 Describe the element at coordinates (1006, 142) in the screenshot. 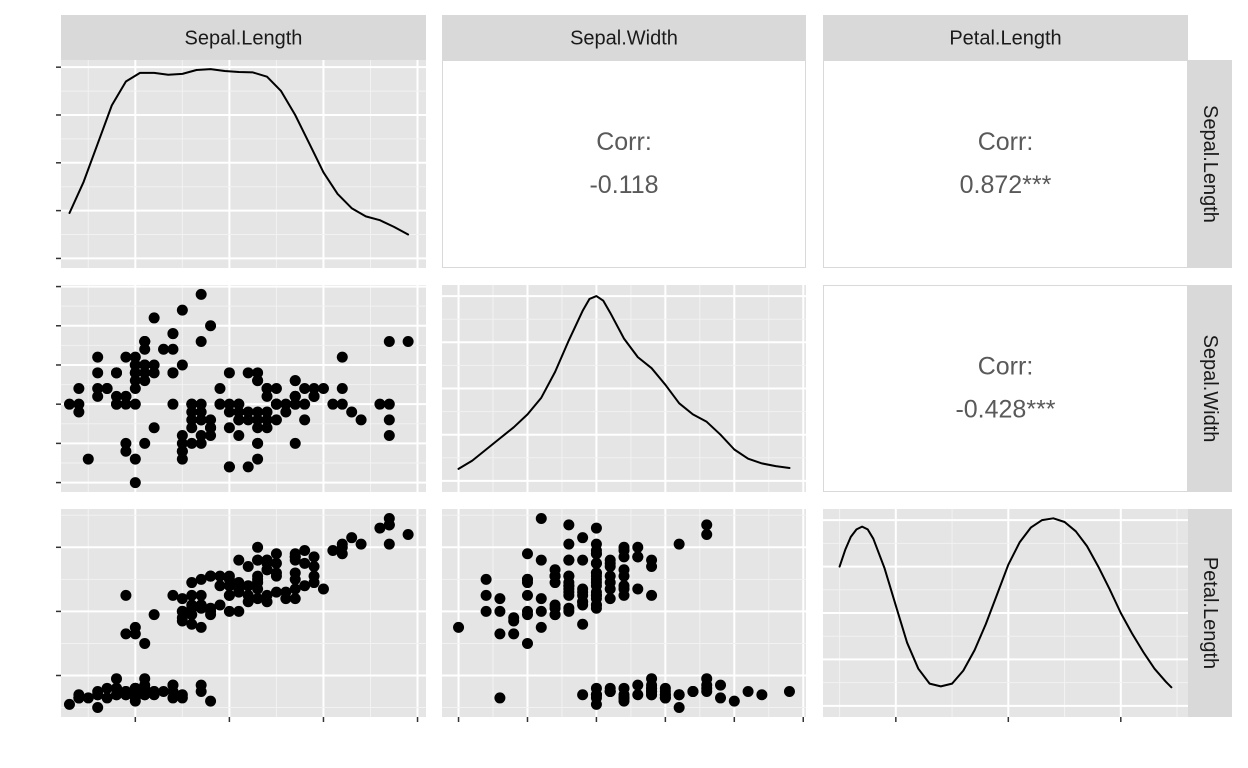

I see `corr-label: Corr:` at that location.